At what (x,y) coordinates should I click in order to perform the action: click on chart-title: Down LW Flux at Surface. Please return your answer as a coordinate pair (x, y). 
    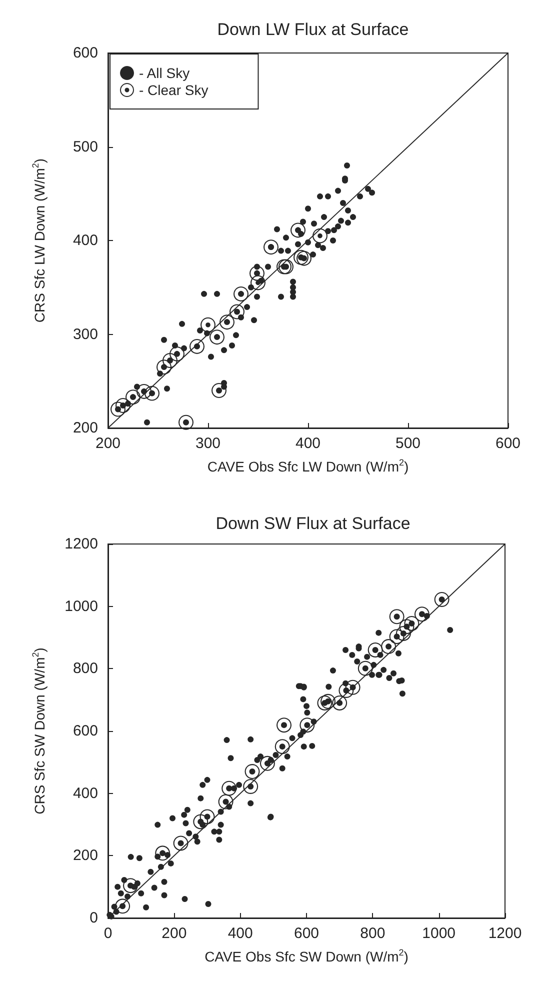
    Looking at the image, I should click on (313, 29).